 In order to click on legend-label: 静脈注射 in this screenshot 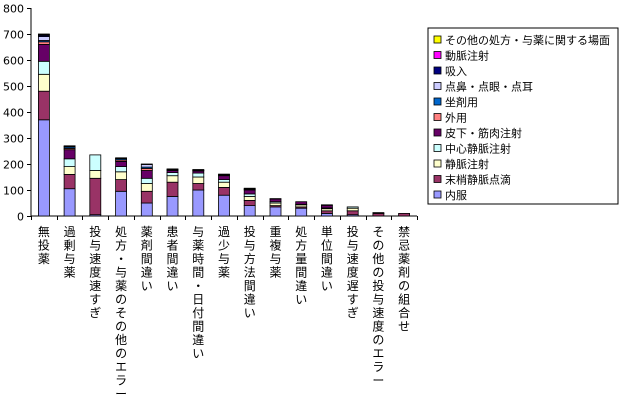, I will do `click(467, 164)`.